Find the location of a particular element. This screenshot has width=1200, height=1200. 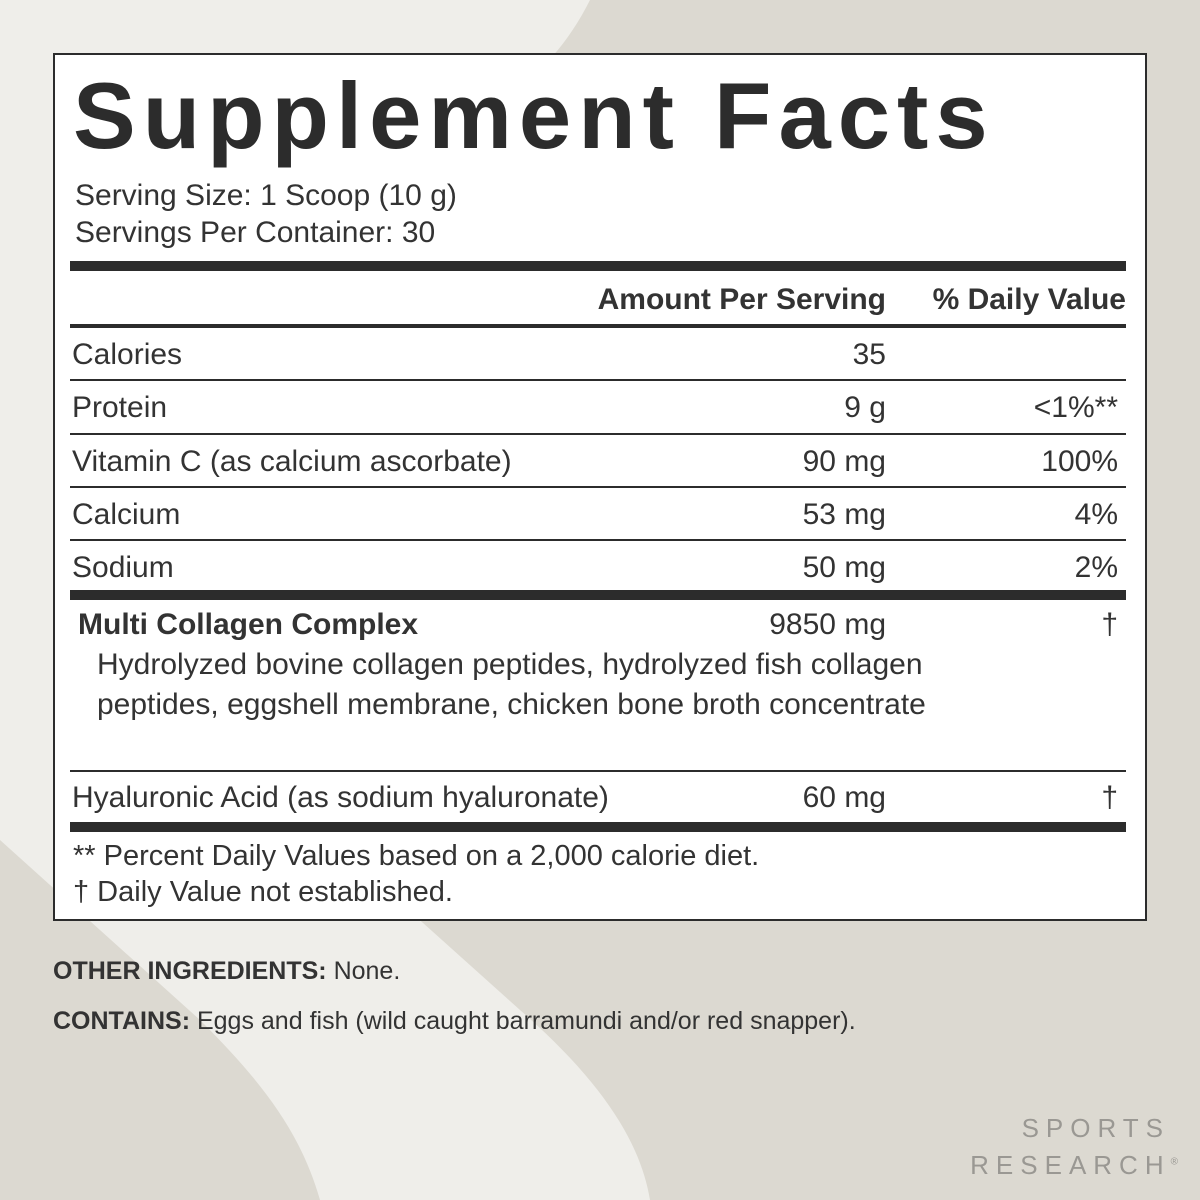

header-amount: Amount Per Serving is located at coordinates (741, 299).